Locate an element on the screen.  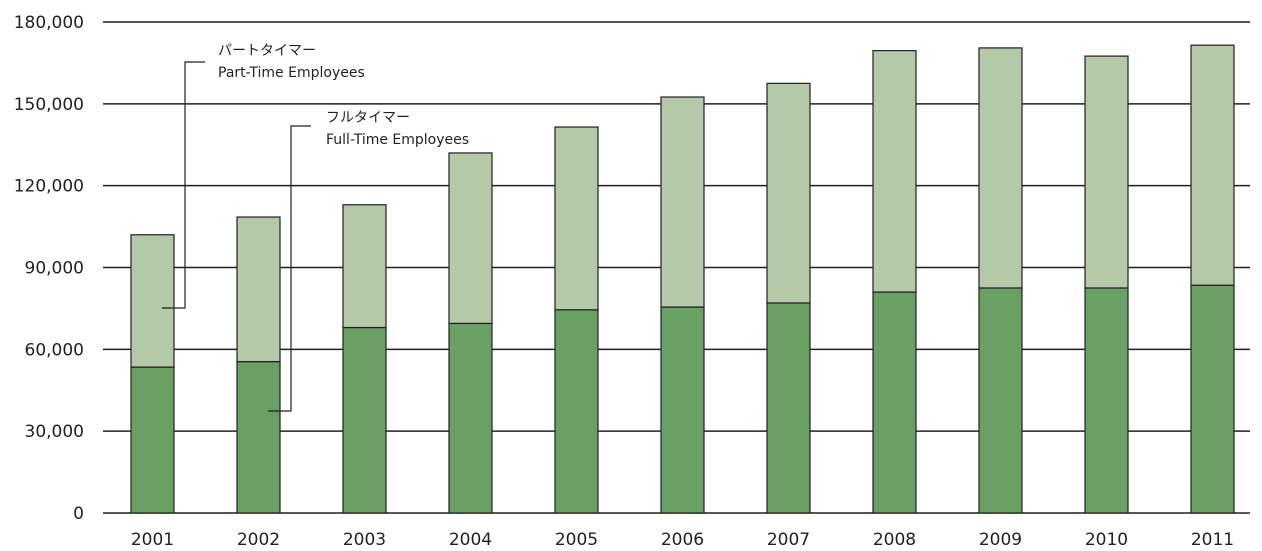
part-time-bar-2001 is located at coordinates (152, 301).